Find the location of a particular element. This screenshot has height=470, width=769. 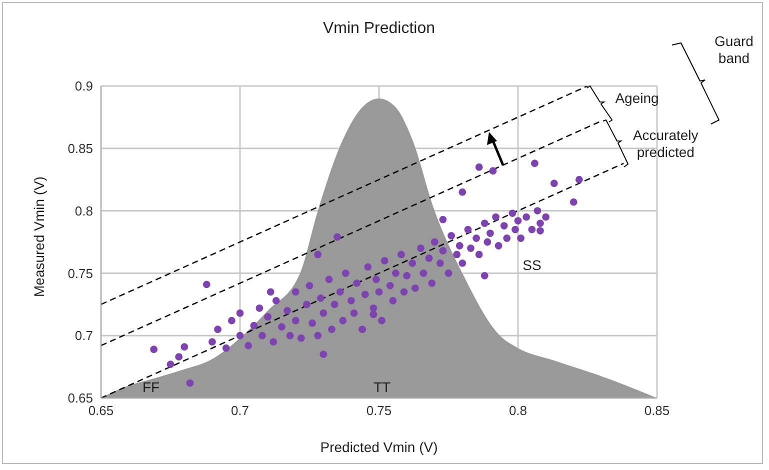

y-tick-label: 0.85 is located at coordinates (80, 148).